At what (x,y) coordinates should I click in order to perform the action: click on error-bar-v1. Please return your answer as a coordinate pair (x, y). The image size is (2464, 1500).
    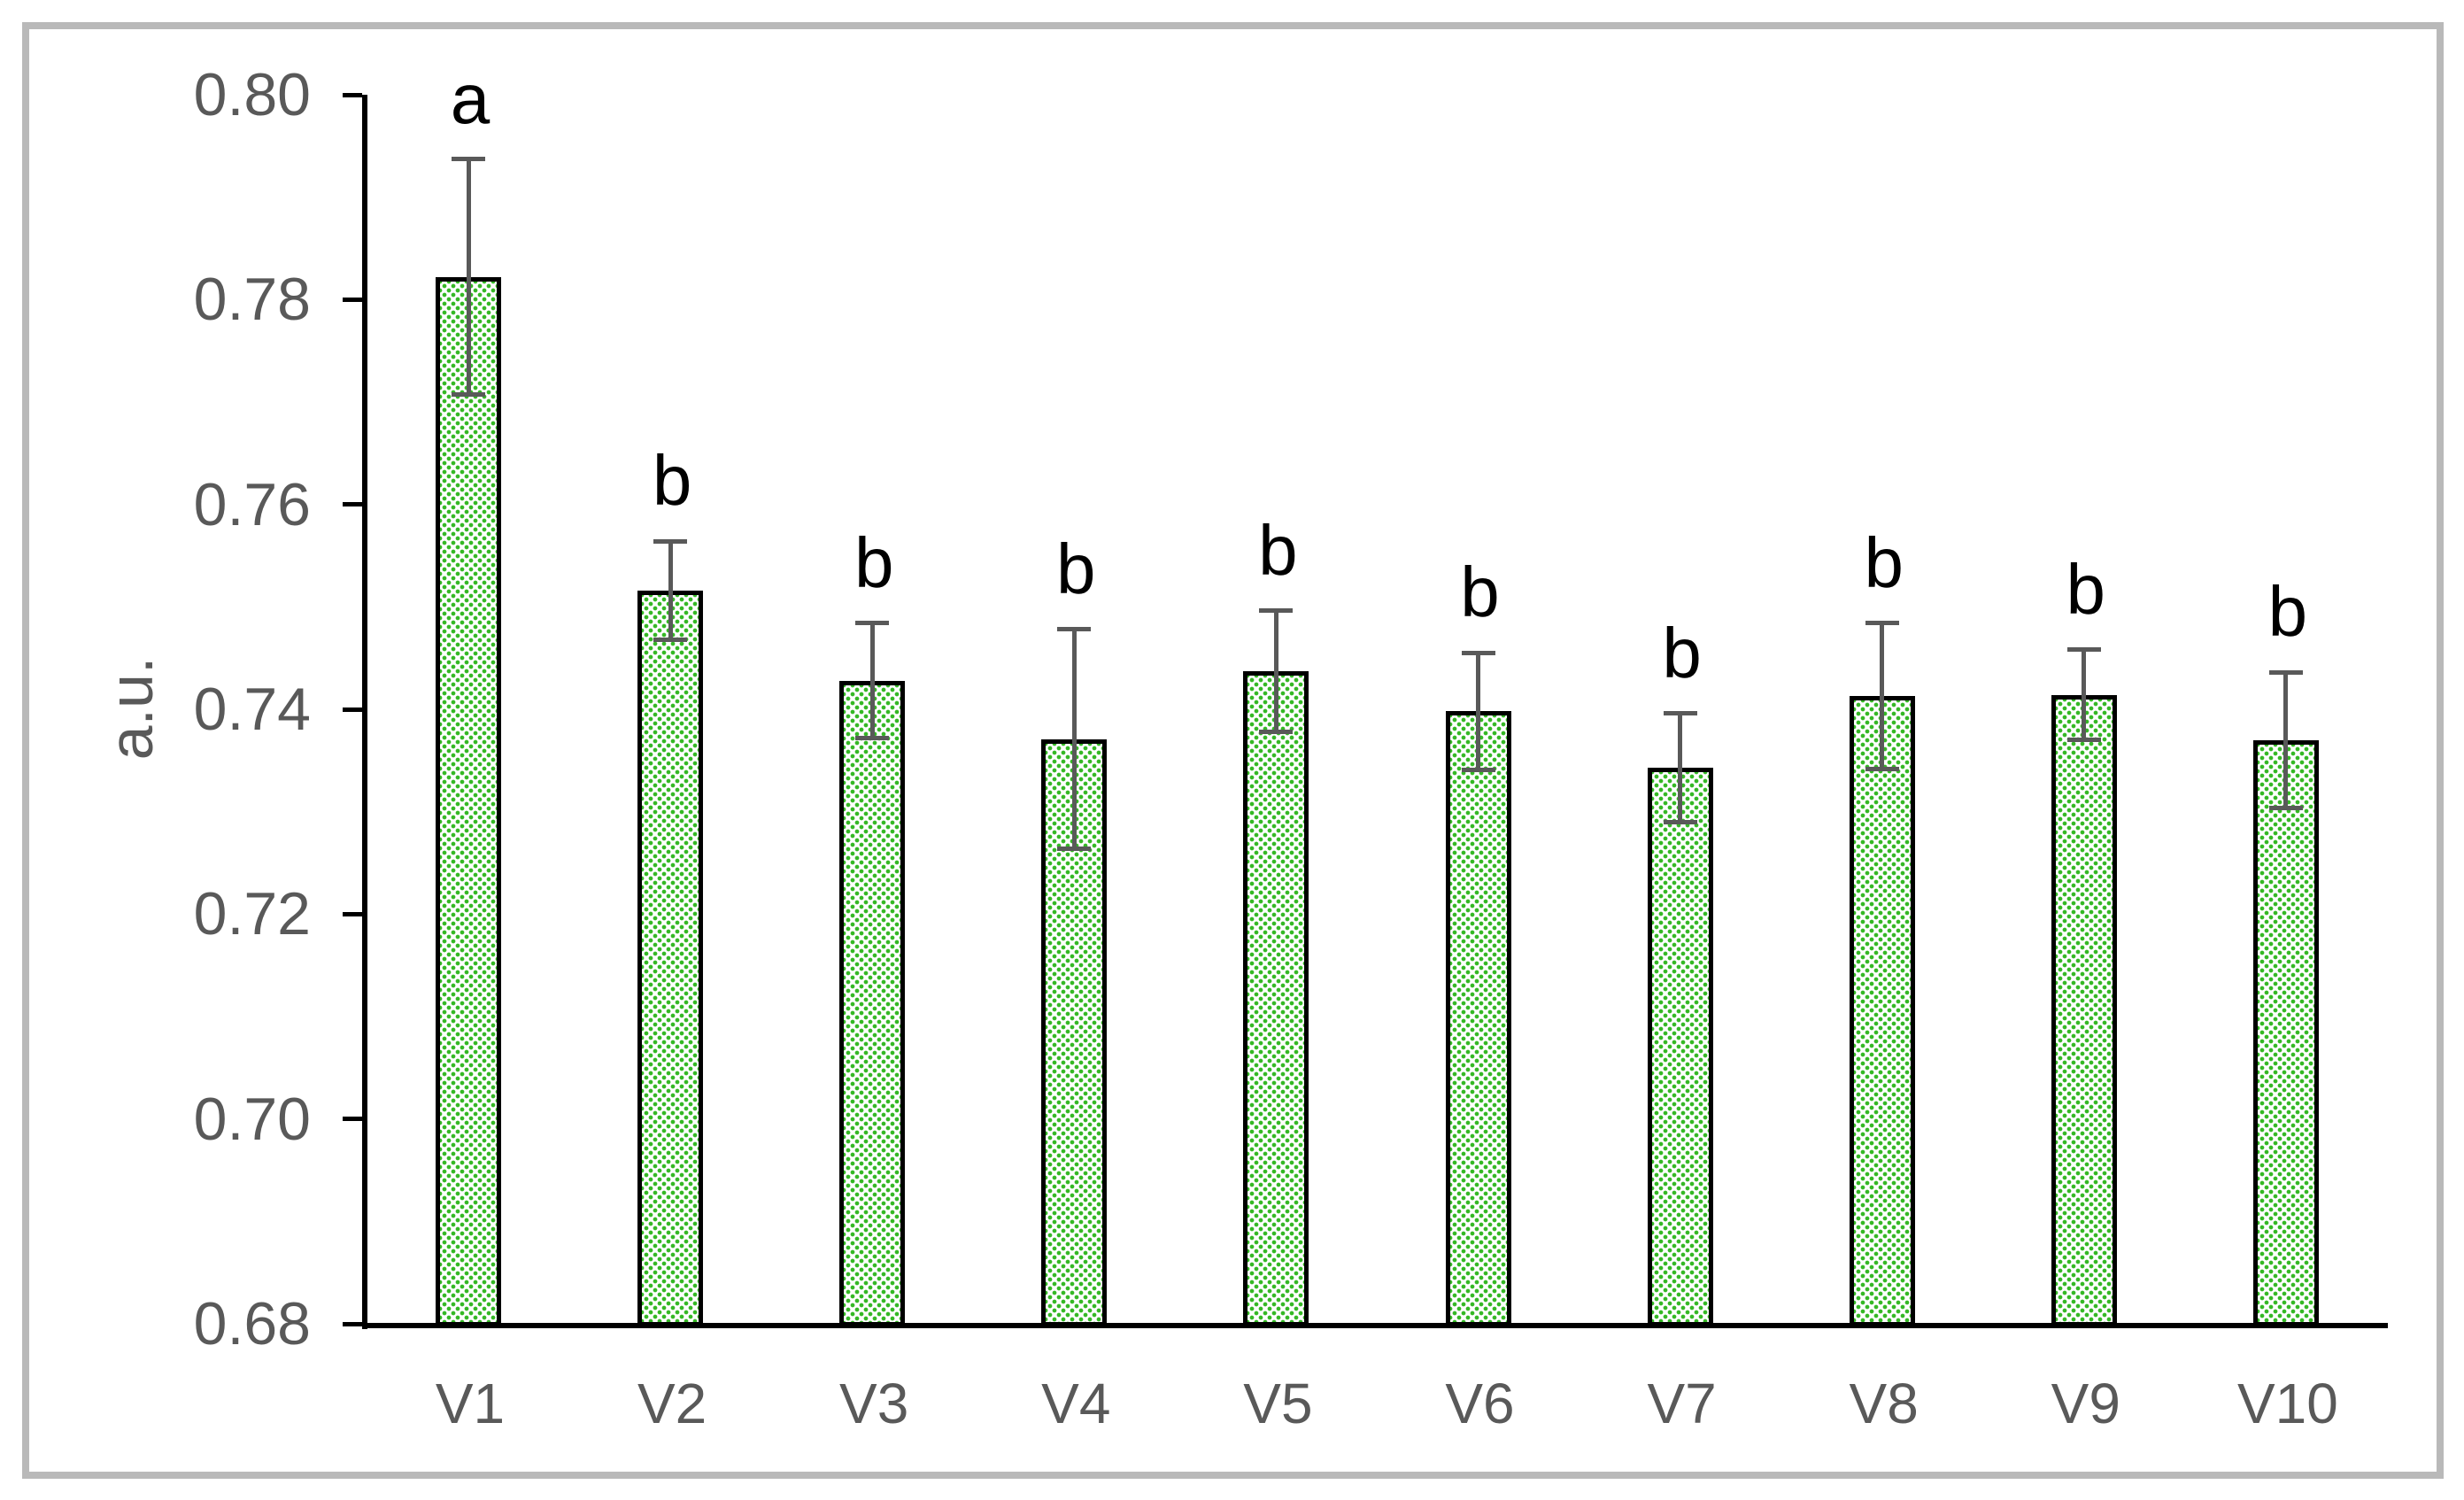
    Looking at the image, I should click on (468, 277).